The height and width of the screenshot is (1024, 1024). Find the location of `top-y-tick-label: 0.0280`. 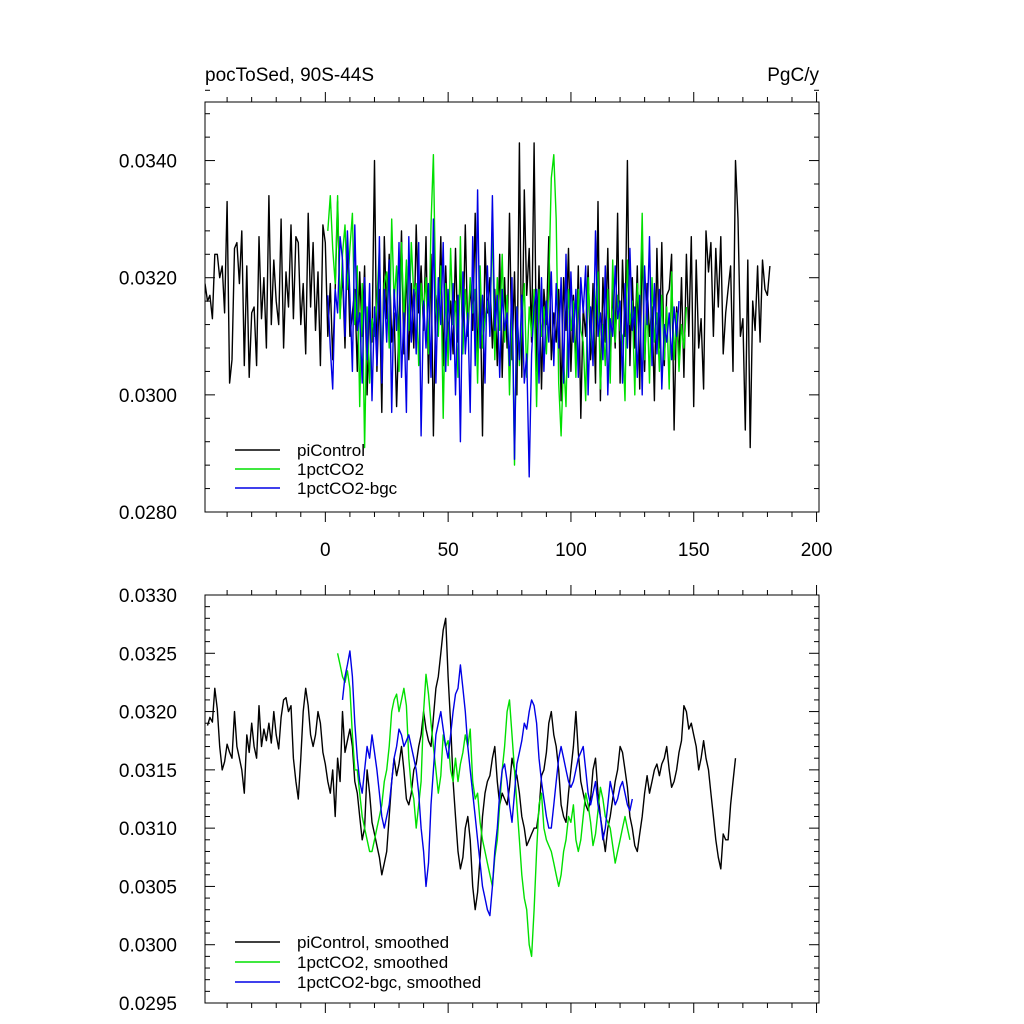

top-y-tick-label: 0.0280 is located at coordinates (148, 513).